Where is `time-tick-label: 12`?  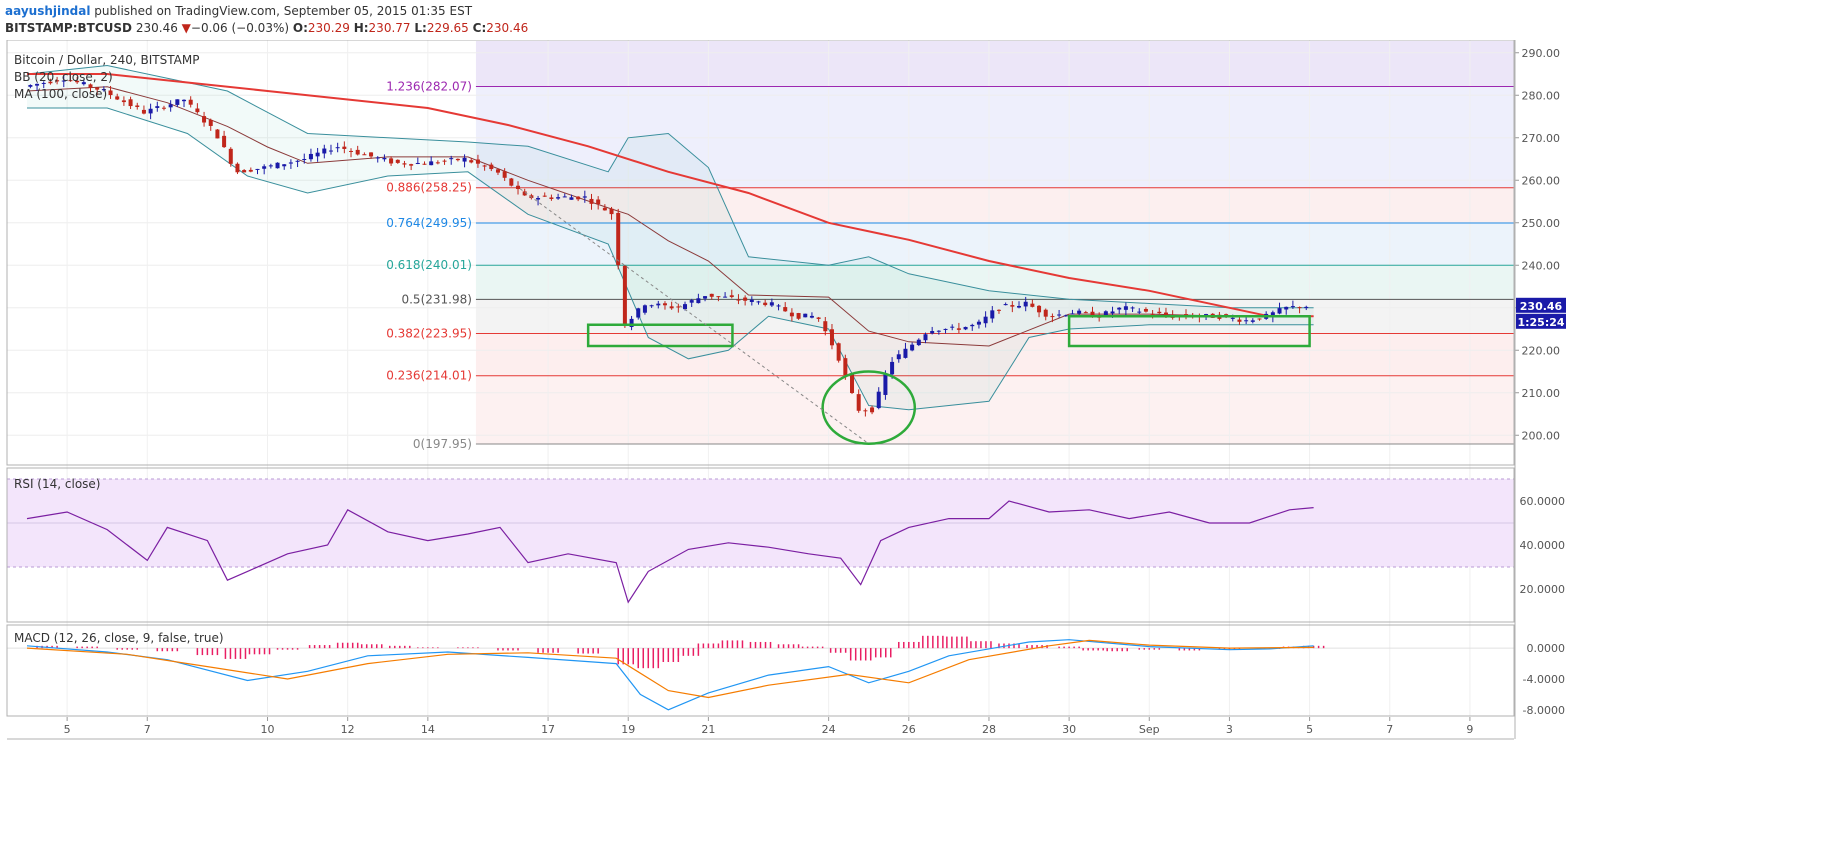
time-tick-label: 12 is located at coordinates (348, 729).